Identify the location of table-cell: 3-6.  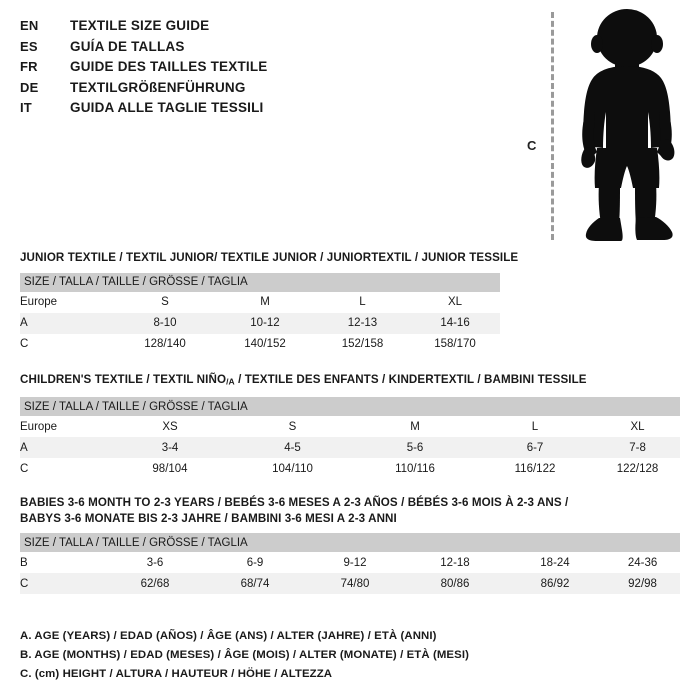
(155, 562).